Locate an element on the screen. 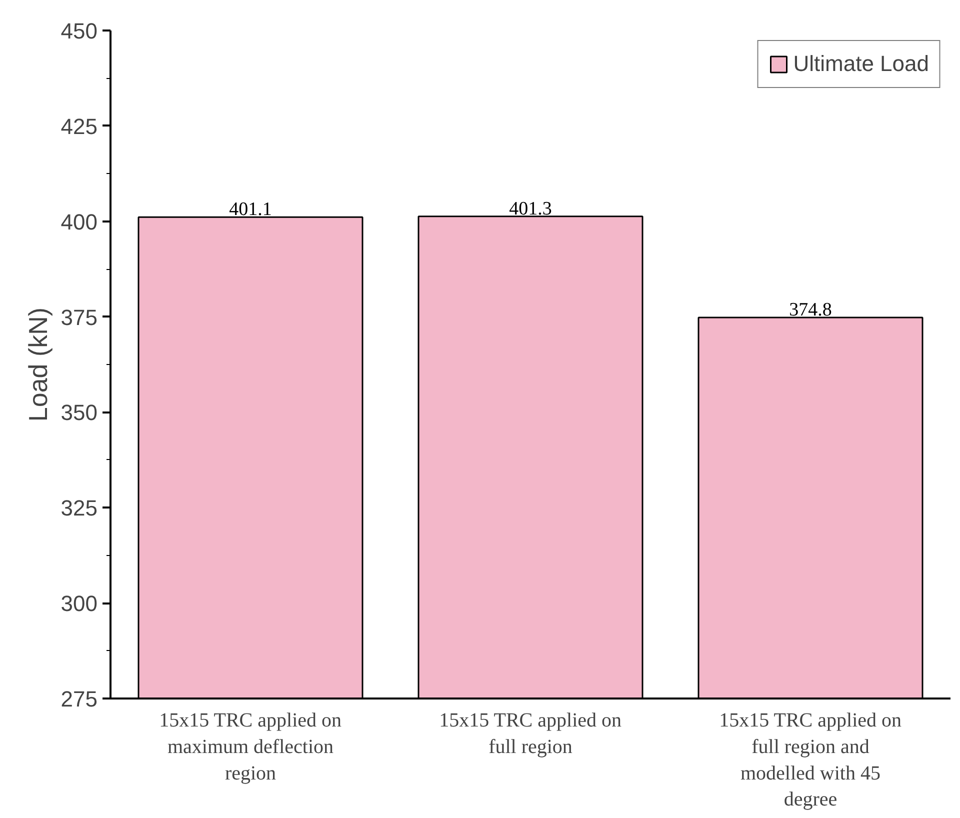  y-tick-label: 450 is located at coordinates (79, 31).